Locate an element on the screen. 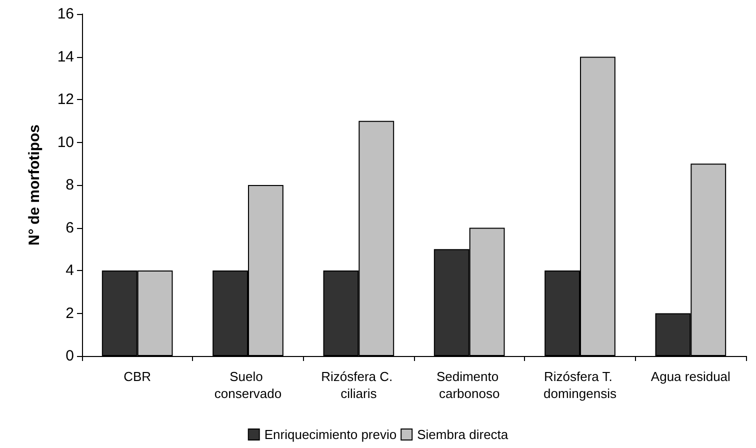  y-tick-label: 6 is located at coordinates (70, 227).